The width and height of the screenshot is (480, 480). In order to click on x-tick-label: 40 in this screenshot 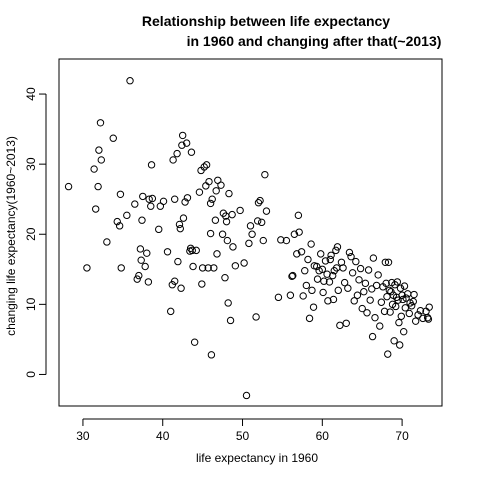, I will do `click(163, 436)`.